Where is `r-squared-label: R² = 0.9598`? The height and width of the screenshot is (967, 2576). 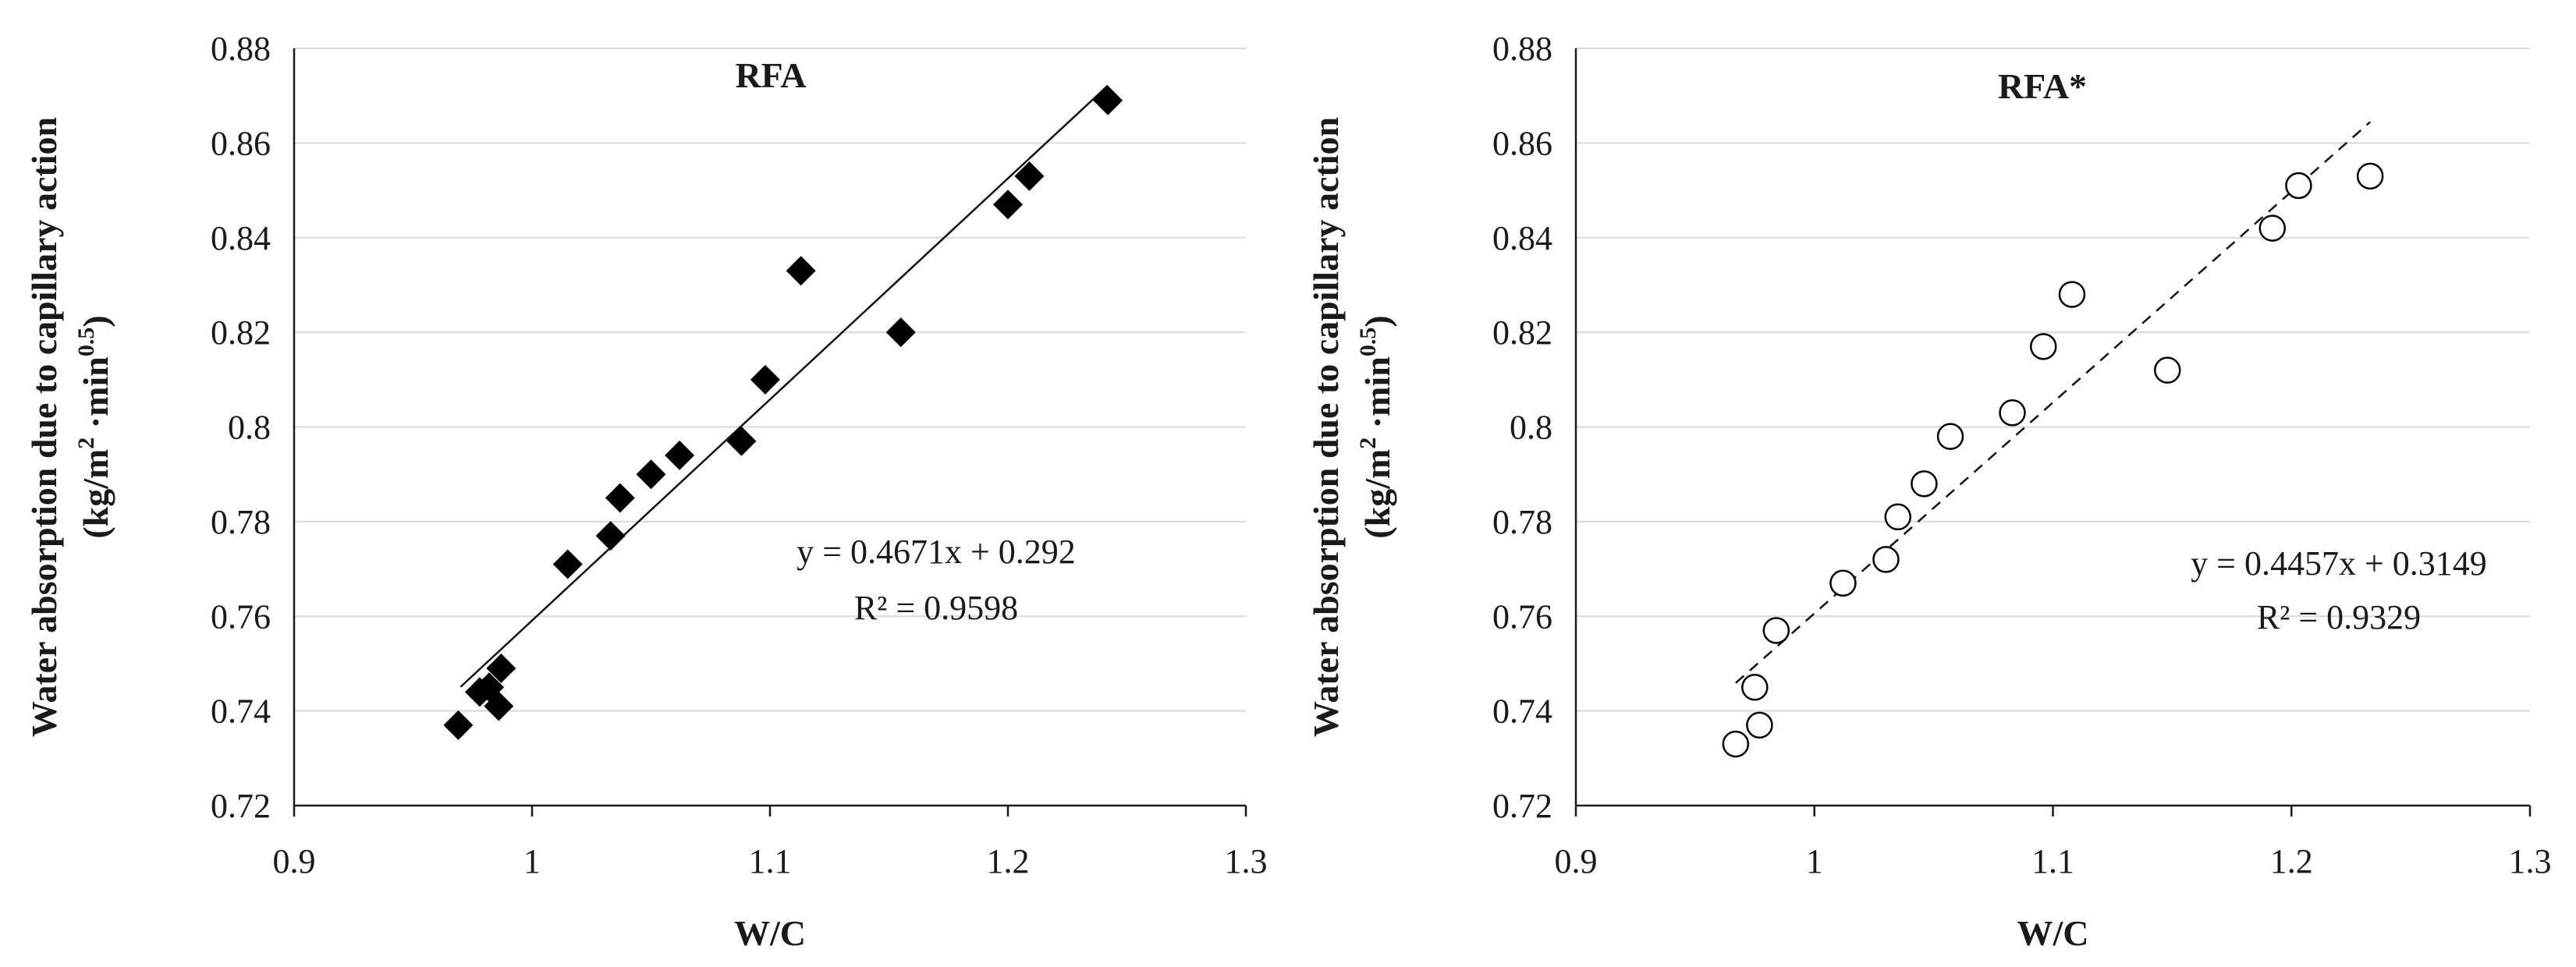 r-squared-label: R² = 0.9598 is located at coordinates (936, 608).